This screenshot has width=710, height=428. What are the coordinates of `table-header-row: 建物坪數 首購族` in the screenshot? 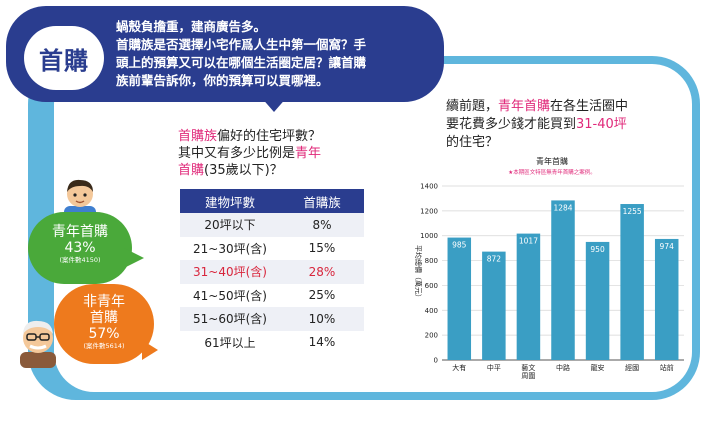 It's located at (272, 201).